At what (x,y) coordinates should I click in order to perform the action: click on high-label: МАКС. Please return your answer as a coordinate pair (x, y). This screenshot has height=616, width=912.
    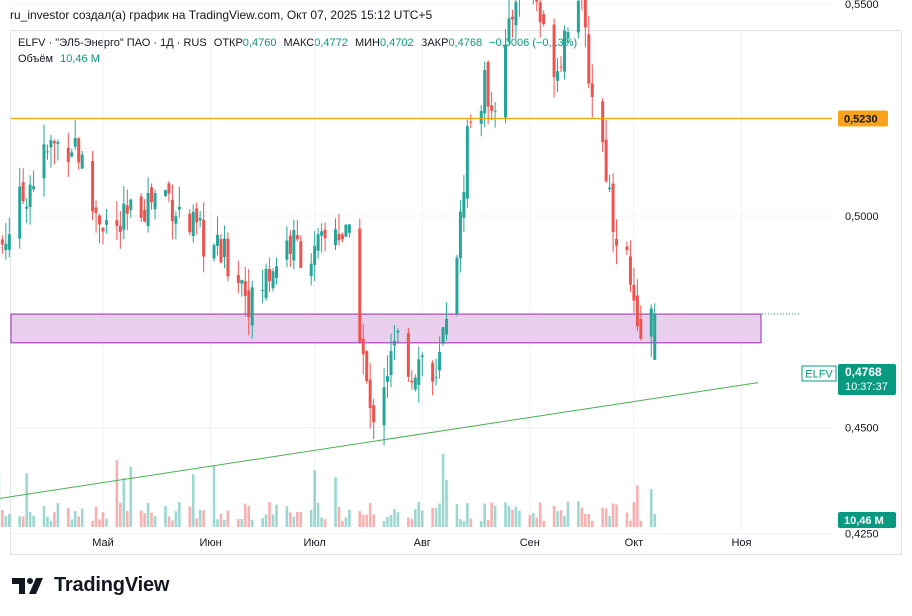
    Looking at the image, I should click on (299, 43).